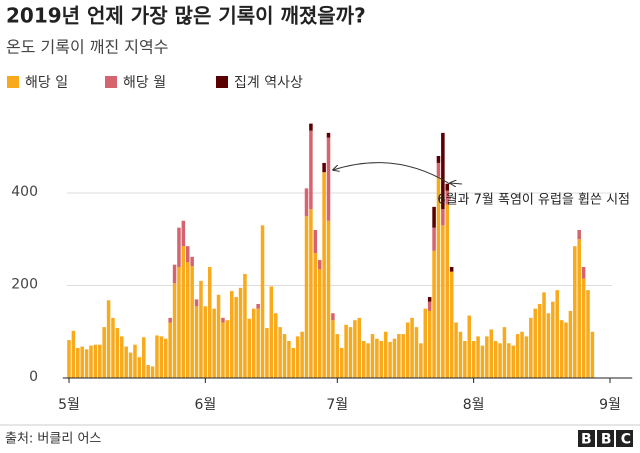 This screenshot has width=640, height=453. Describe the element at coordinates (586, 438) in the screenshot. I see `logo-box` at that location.